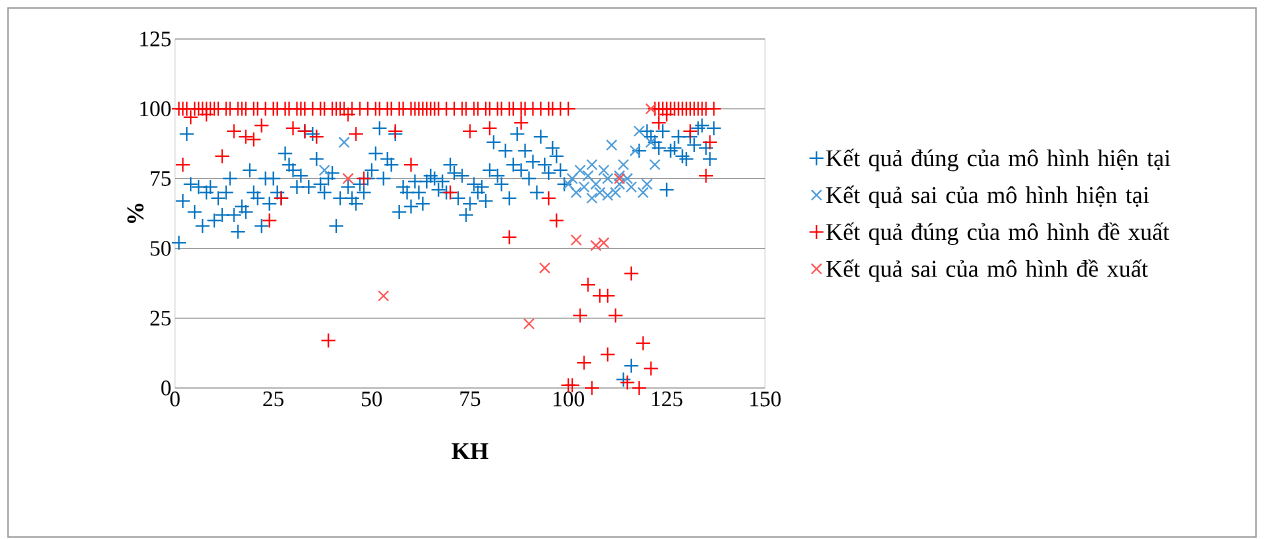  I want to click on y-tick-label: 75, so click(160, 178).